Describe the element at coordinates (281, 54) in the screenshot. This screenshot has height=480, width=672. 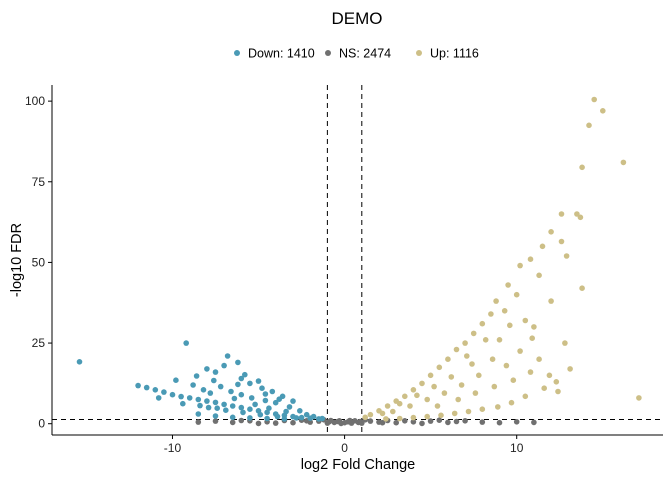
I see `legend-label: Down: 1410` at that location.